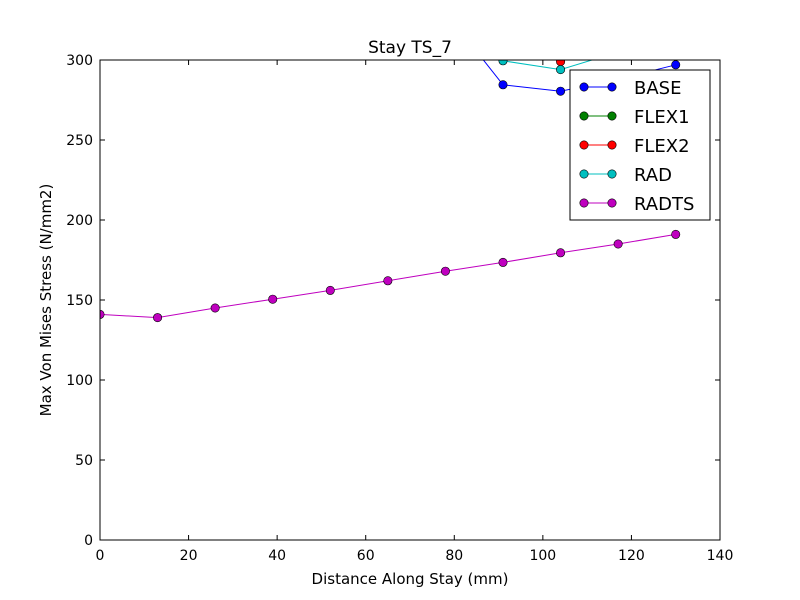 The image size is (800, 600). I want to click on legend-label-rad: RAD, so click(653, 175).